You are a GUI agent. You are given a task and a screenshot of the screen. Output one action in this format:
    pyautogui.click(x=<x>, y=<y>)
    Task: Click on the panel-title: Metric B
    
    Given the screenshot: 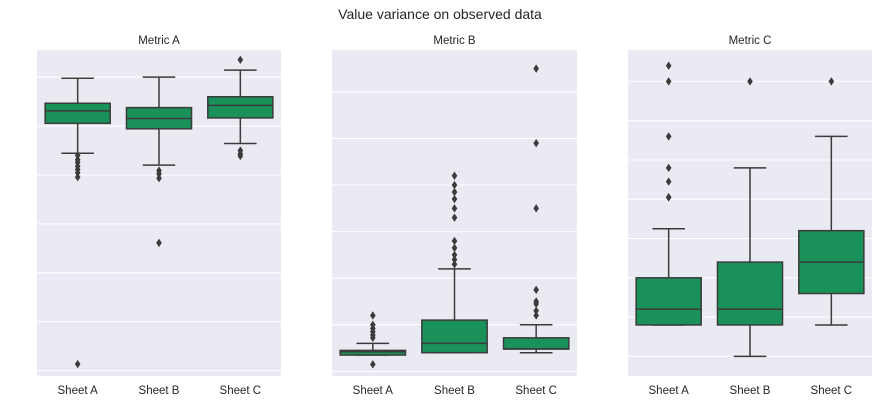 What is the action you would take?
    pyautogui.click(x=454, y=41)
    